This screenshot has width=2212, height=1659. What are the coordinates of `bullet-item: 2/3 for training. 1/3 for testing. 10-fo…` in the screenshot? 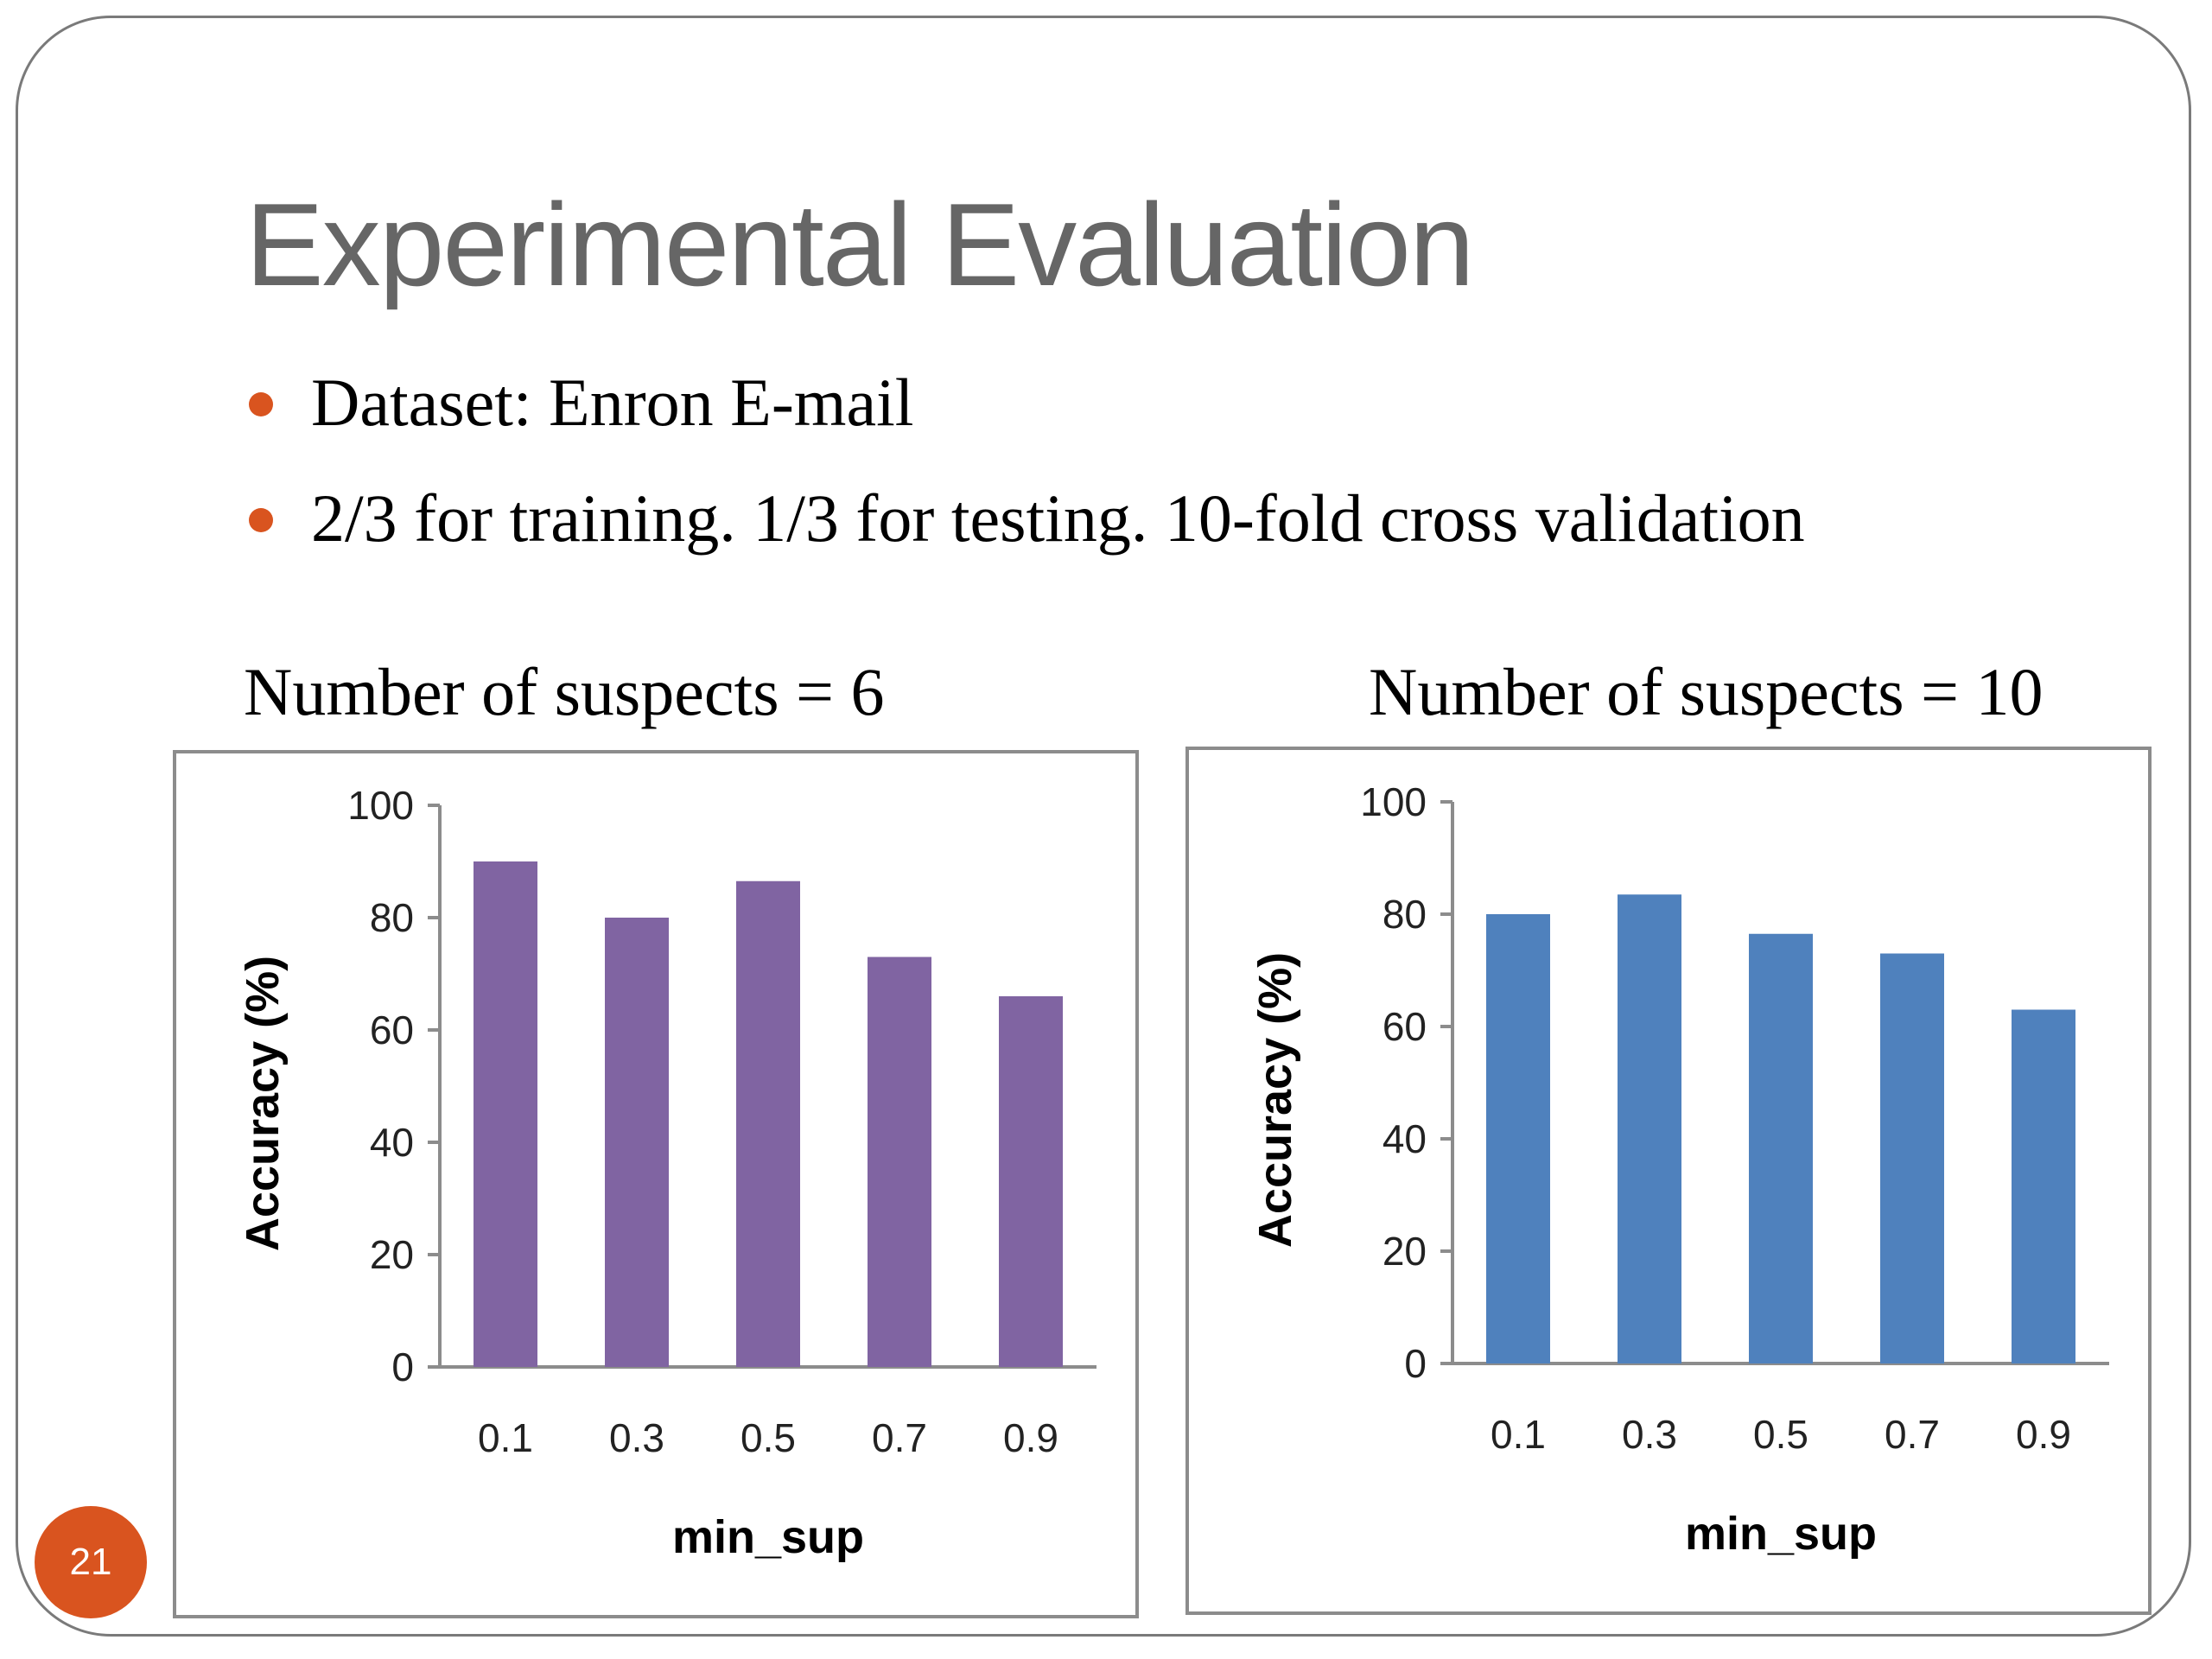 It's located at (1023, 518).